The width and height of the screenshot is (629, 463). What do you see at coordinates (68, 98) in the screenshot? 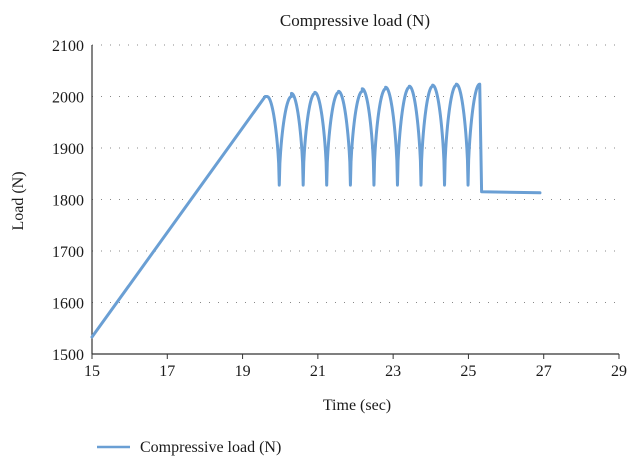
I see `y-tick-label-2000: 2000` at bounding box center [68, 98].